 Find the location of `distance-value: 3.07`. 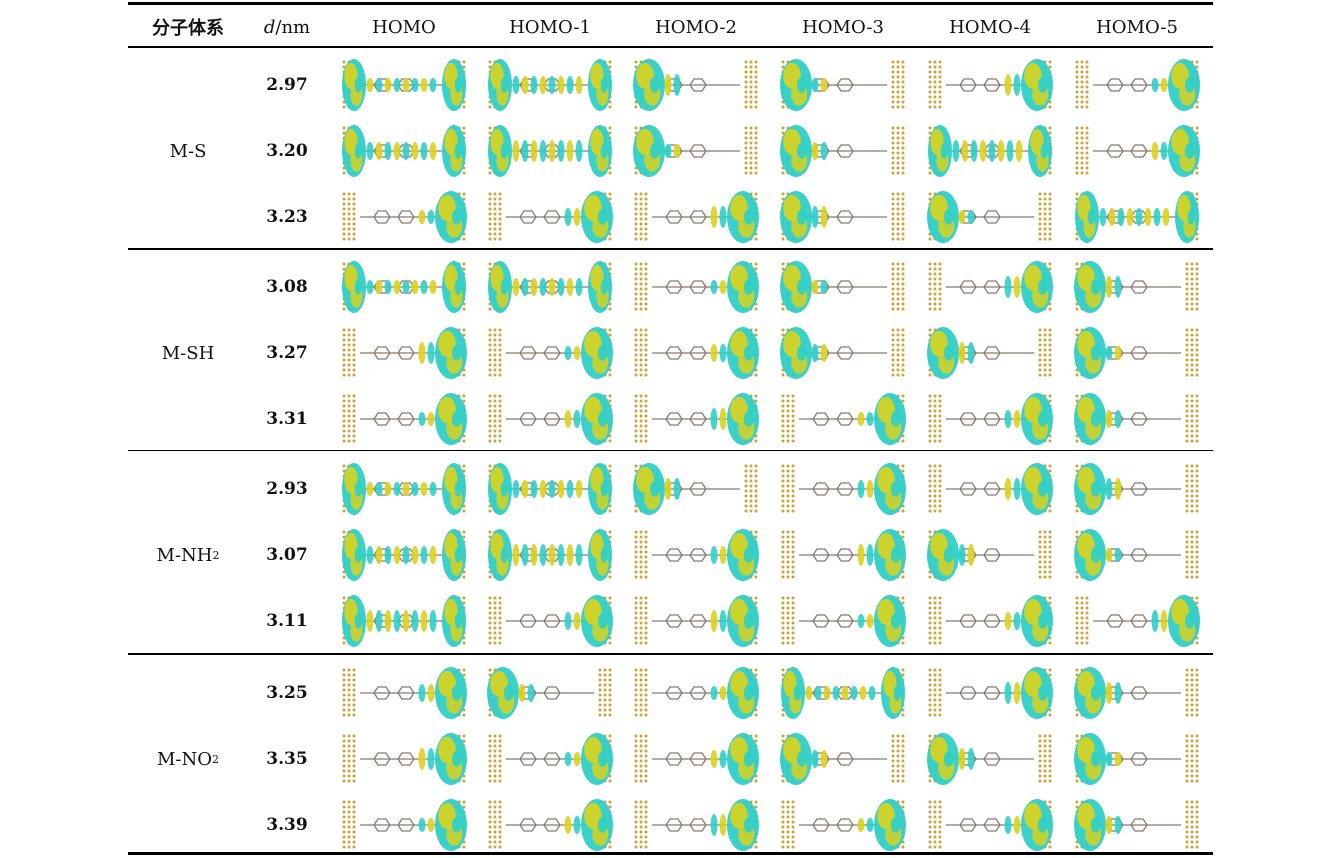

distance-value: 3.07 is located at coordinates (287, 555).